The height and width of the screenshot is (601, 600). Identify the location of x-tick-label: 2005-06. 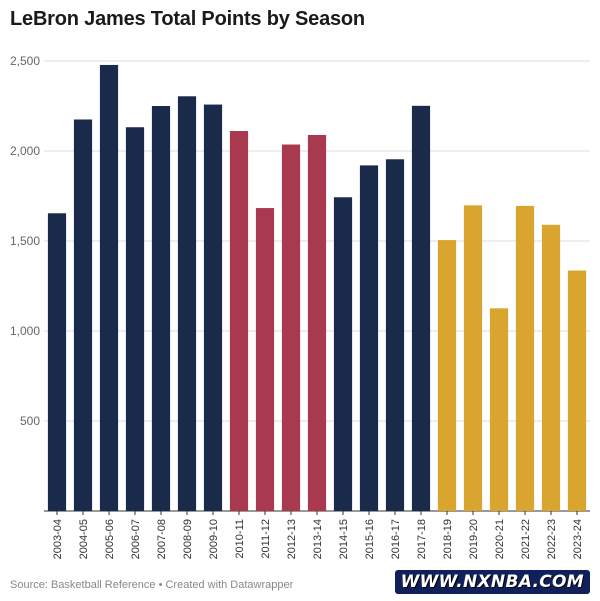
(110, 539).